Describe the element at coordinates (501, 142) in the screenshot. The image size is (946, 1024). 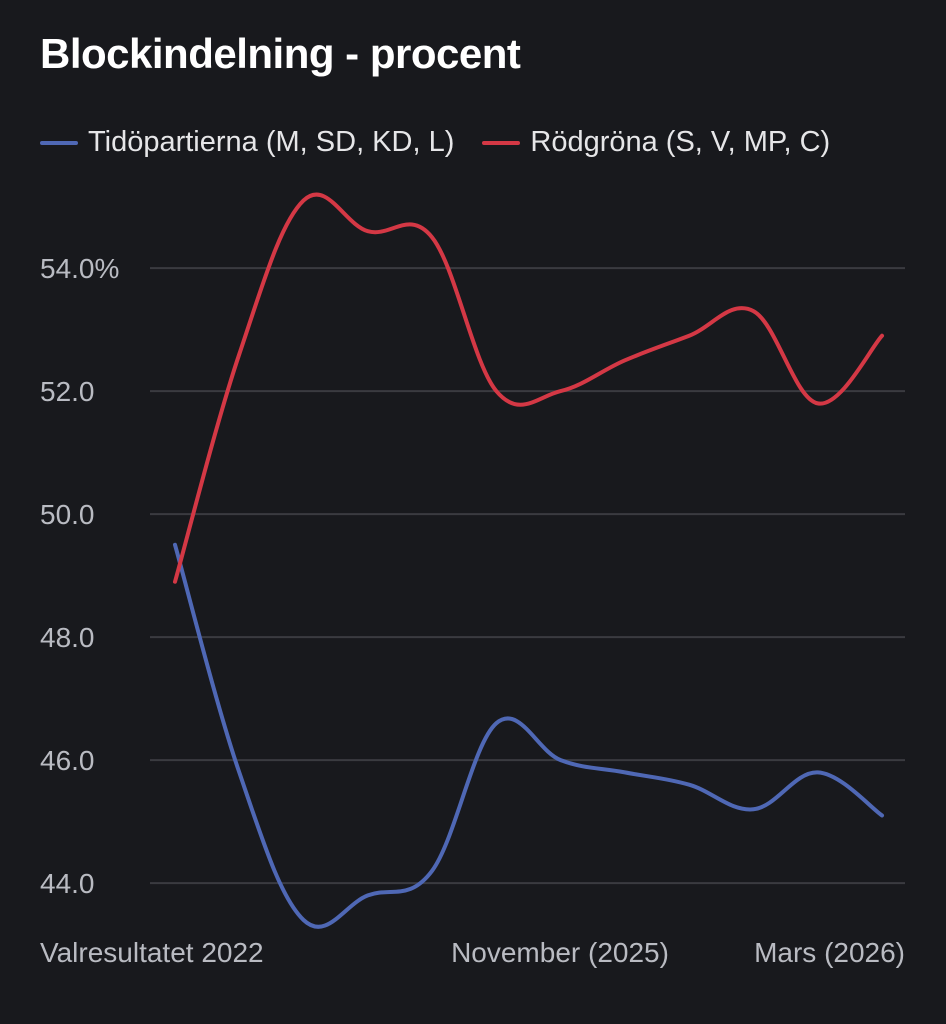
I see `legend-swatch-rodgrona` at that location.